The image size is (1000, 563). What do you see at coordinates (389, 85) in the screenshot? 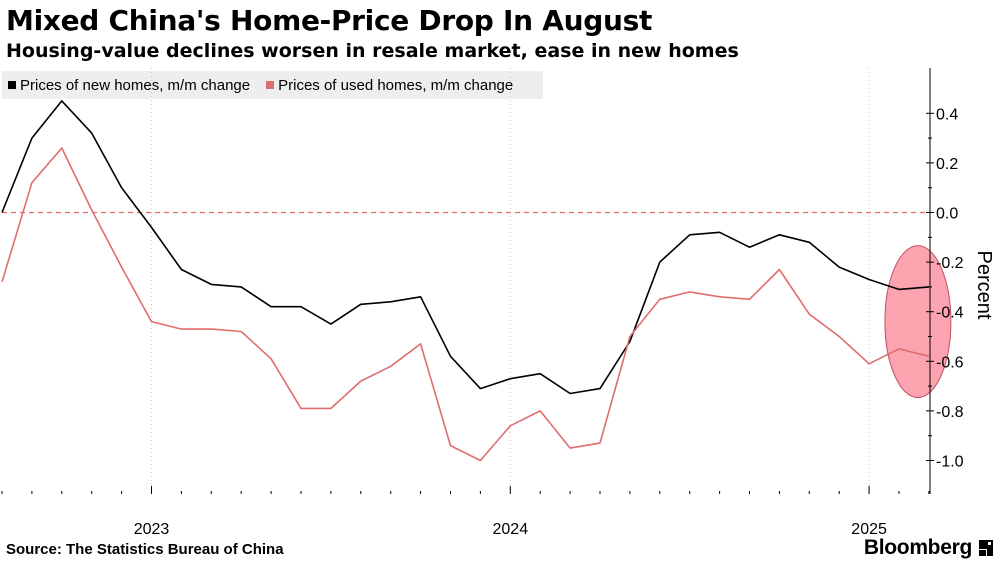
I see `legend-item-used-homes: Prices of used homes, m/m change` at bounding box center [389, 85].